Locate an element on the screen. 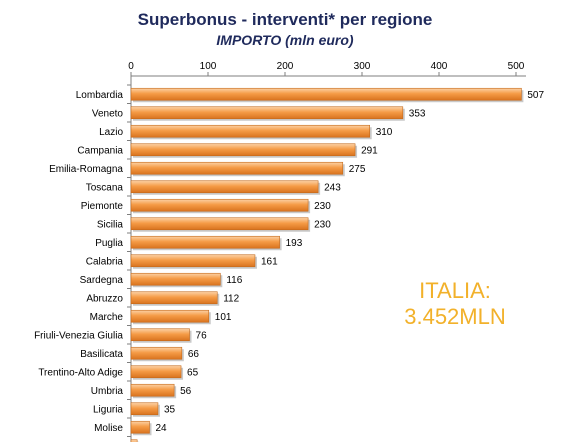  category-label: Umbria is located at coordinates (107, 391).